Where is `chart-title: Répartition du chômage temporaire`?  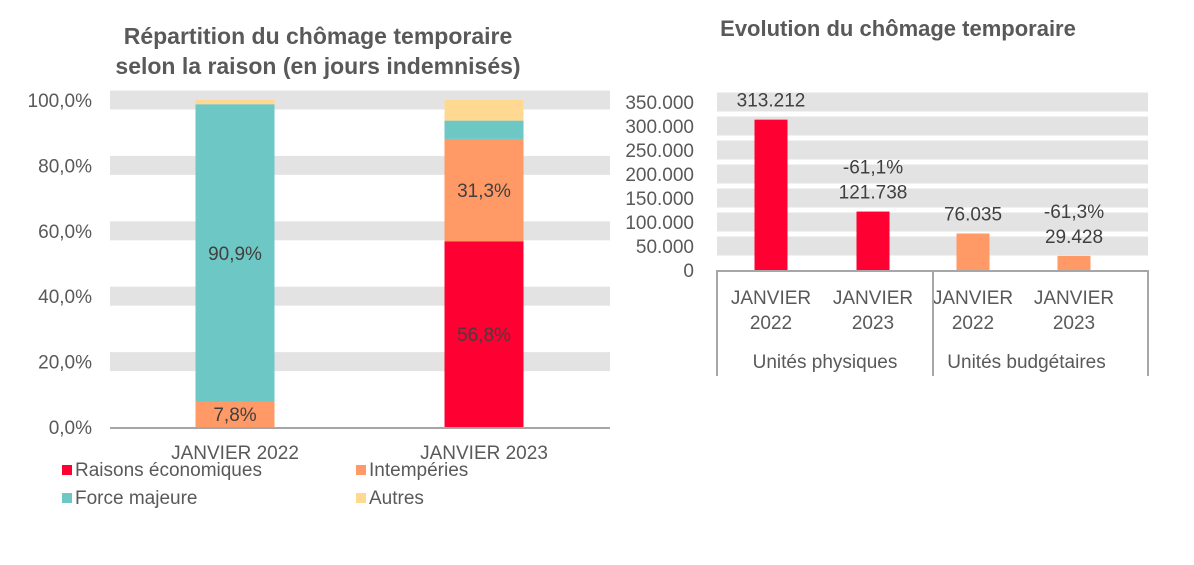
chart-title: Répartition du chômage temporaire is located at coordinates (318, 36).